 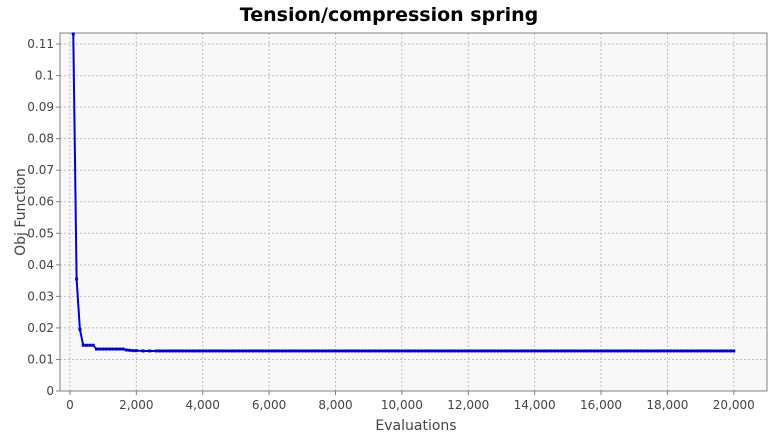 I want to click on y-tick-label: 0.04, so click(x=40, y=265).